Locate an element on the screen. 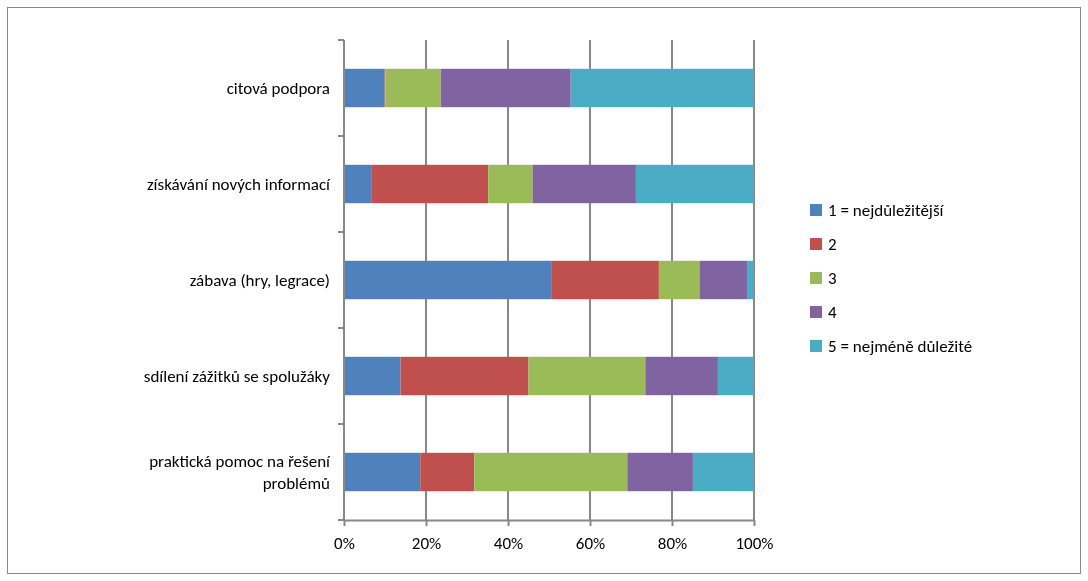 The image size is (1088, 581). y-tick-label: získávání nových informací is located at coordinates (239, 184).